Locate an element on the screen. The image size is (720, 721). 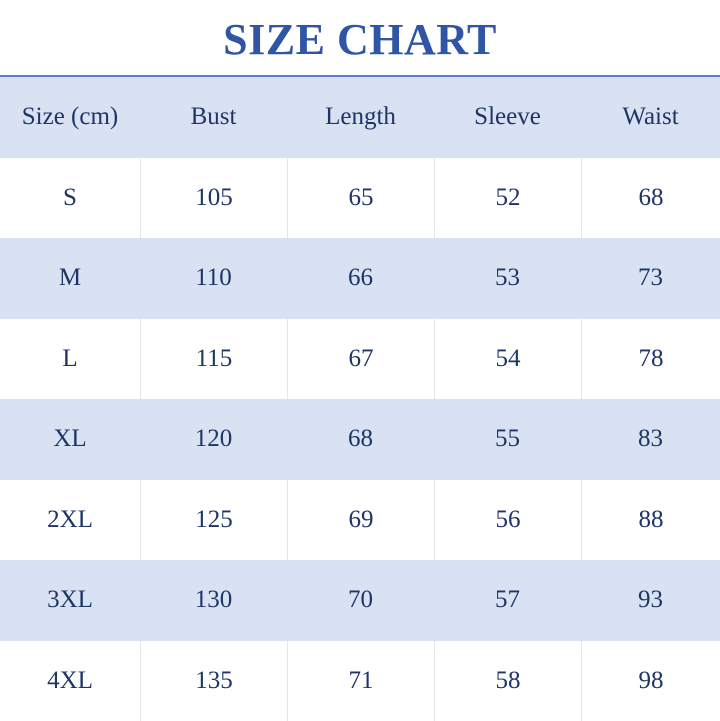
table-cell: 98 is located at coordinates (650, 681).